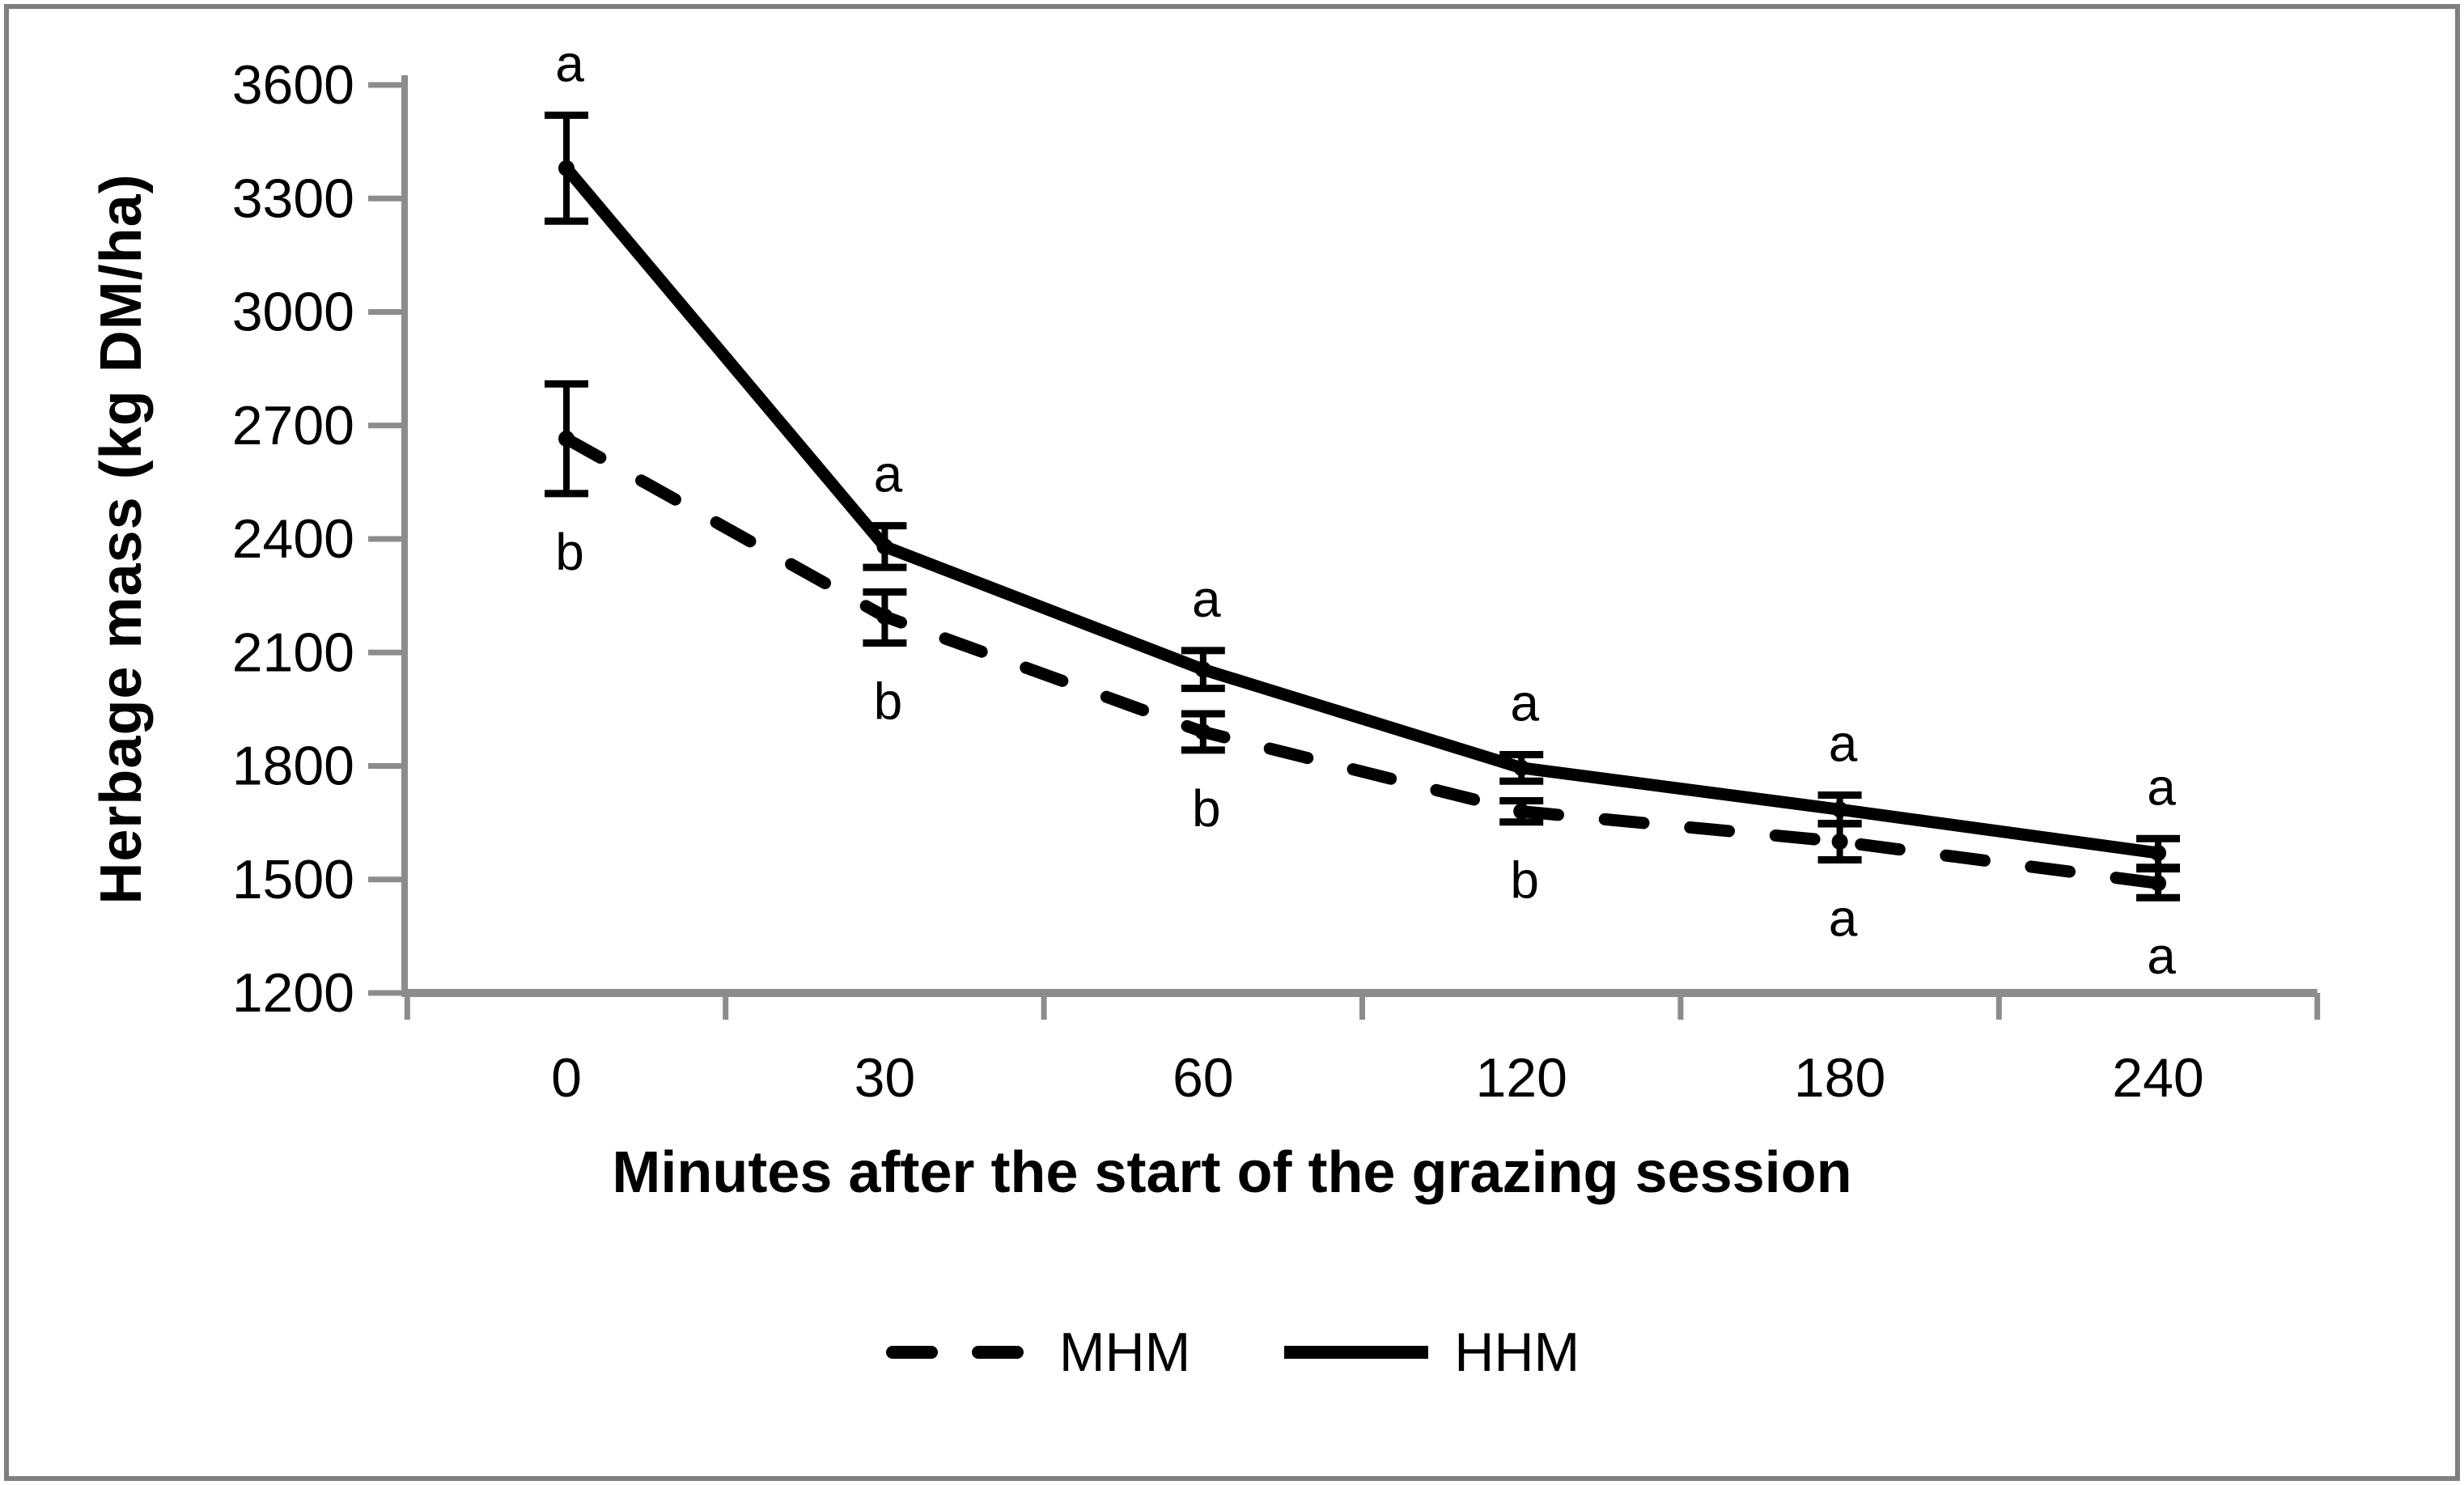 This screenshot has height=1485, width=2464. What do you see at coordinates (2157, 1078) in the screenshot?
I see `x-tick-label: 240` at bounding box center [2157, 1078].